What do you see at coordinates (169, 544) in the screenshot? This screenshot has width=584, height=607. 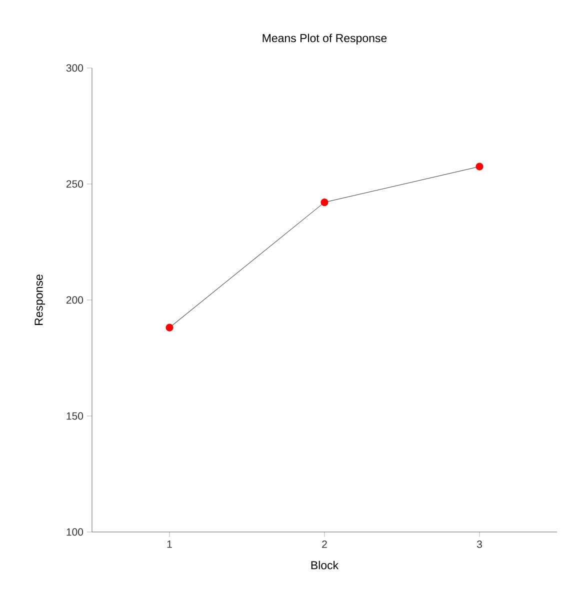 I see `x-tick-label: 1` at bounding box center [169, 544].